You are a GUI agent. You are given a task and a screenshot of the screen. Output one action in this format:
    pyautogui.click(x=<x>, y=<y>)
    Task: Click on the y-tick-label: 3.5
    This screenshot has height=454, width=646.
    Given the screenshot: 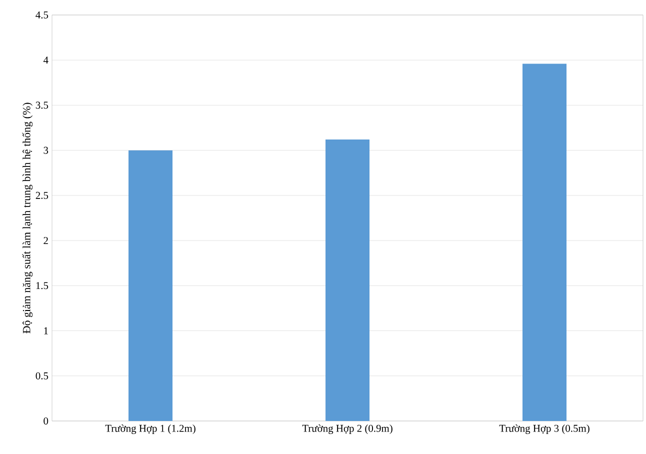 What is the action you would take?
    pyautogui.click(x=42, y=105)
    